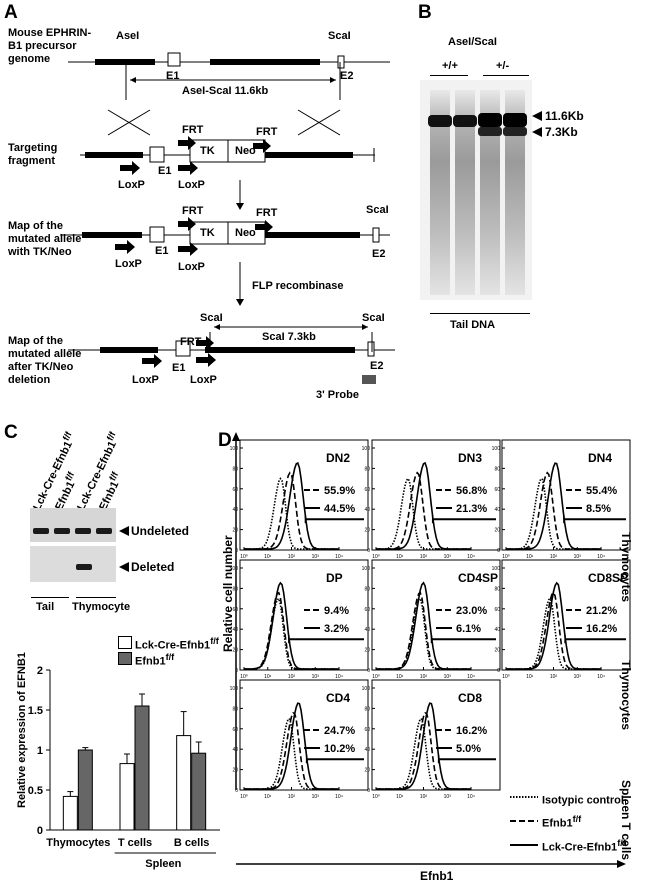  I want to click on flow-panel-dp: 0 20 40 60 80 100 10⁰ 10¹ 10² 10³ 10⁴ DP 9.4% 3.2%, so click(299, 619).